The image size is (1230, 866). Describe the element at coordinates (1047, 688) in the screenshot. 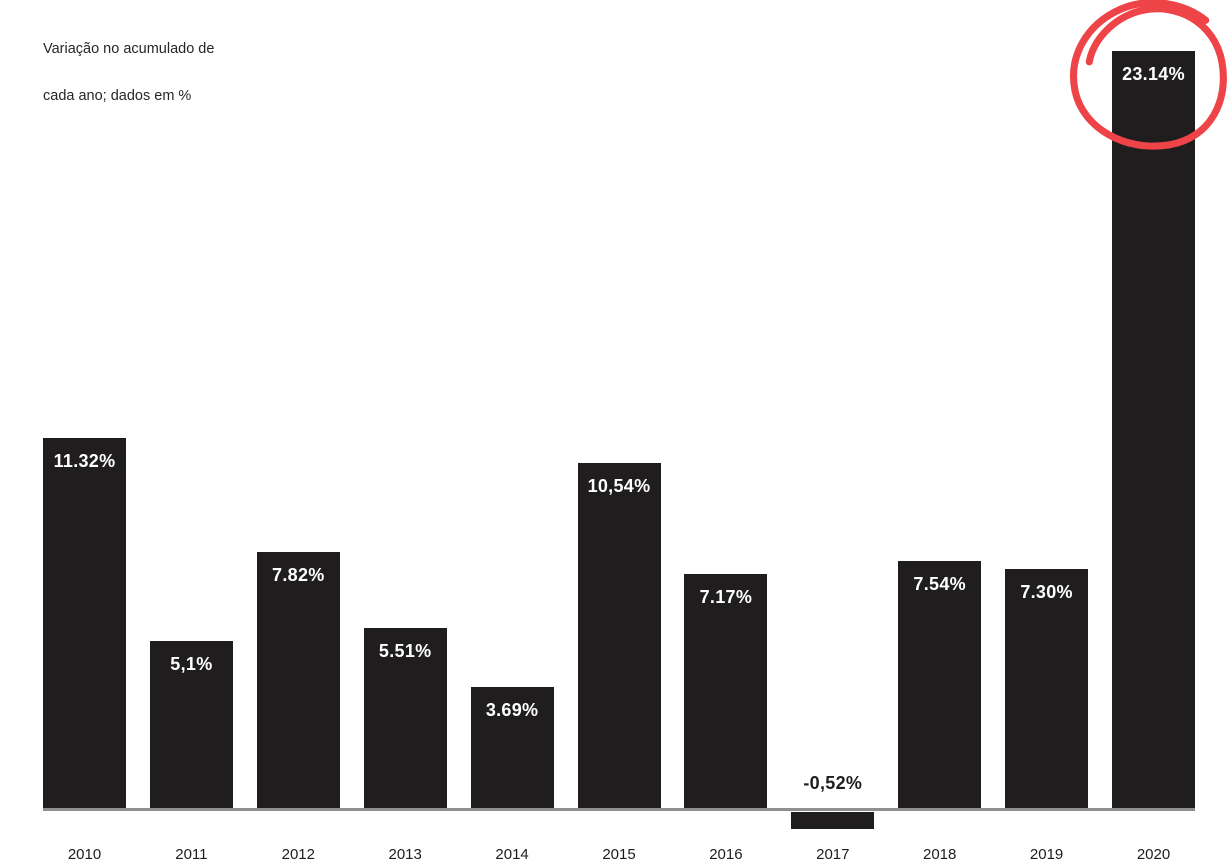

I see `bar-2019: 7.30%` at that location.